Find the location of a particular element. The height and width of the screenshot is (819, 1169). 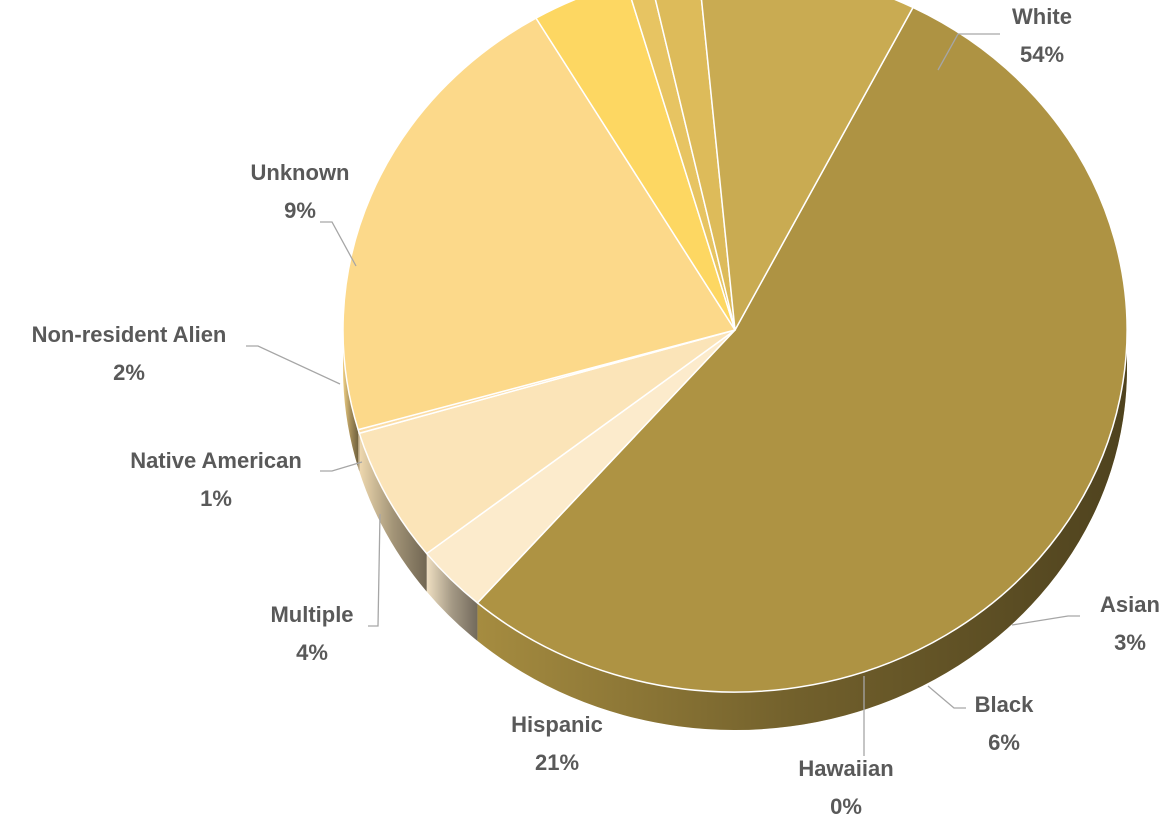

pie-wall-shade-hawaiian is located at coordinates (359, 450).